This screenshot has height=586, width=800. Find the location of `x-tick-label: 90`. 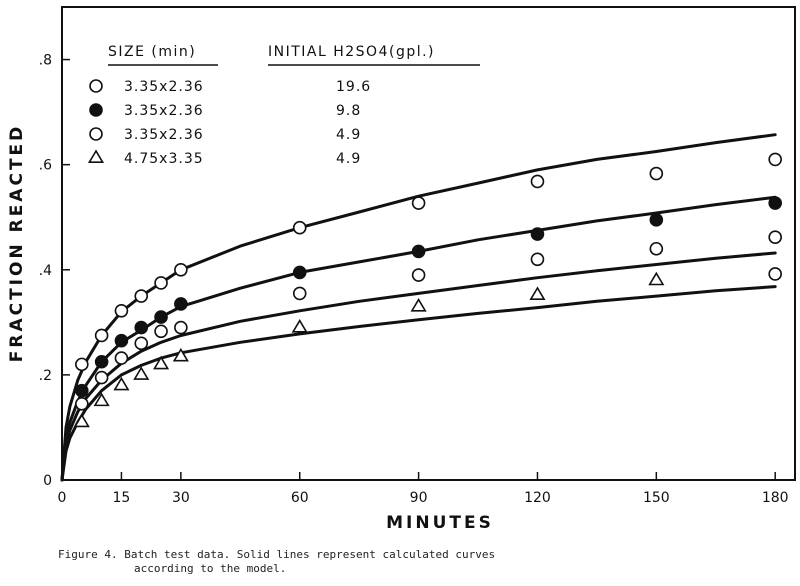

x-tick-label: 90 is located at coordinates (419, 498).